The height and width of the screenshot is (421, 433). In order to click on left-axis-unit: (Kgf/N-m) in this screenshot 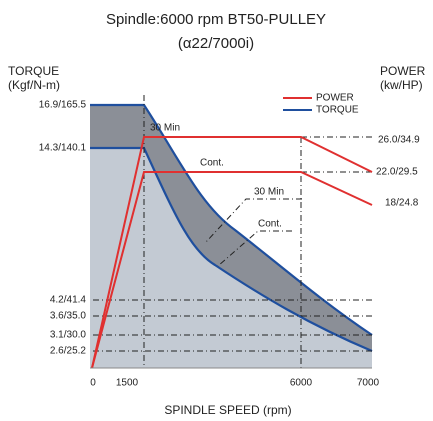, I will do `click(34, 85)`.